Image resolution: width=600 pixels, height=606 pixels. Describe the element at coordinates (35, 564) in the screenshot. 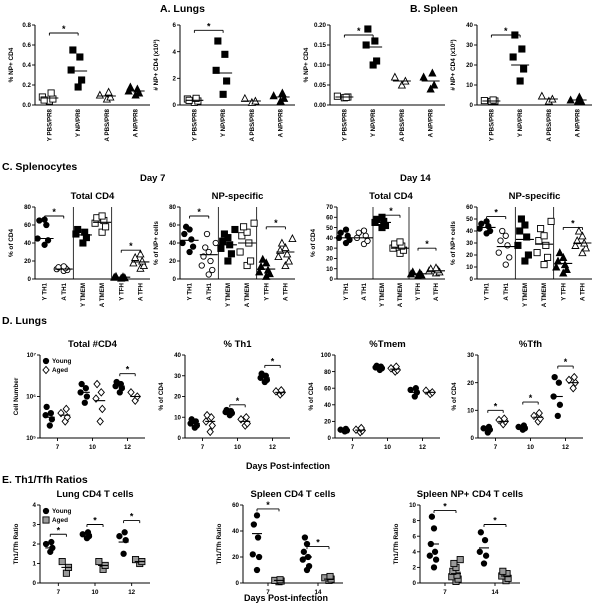

I see `y-tick-label: 1` at that location.